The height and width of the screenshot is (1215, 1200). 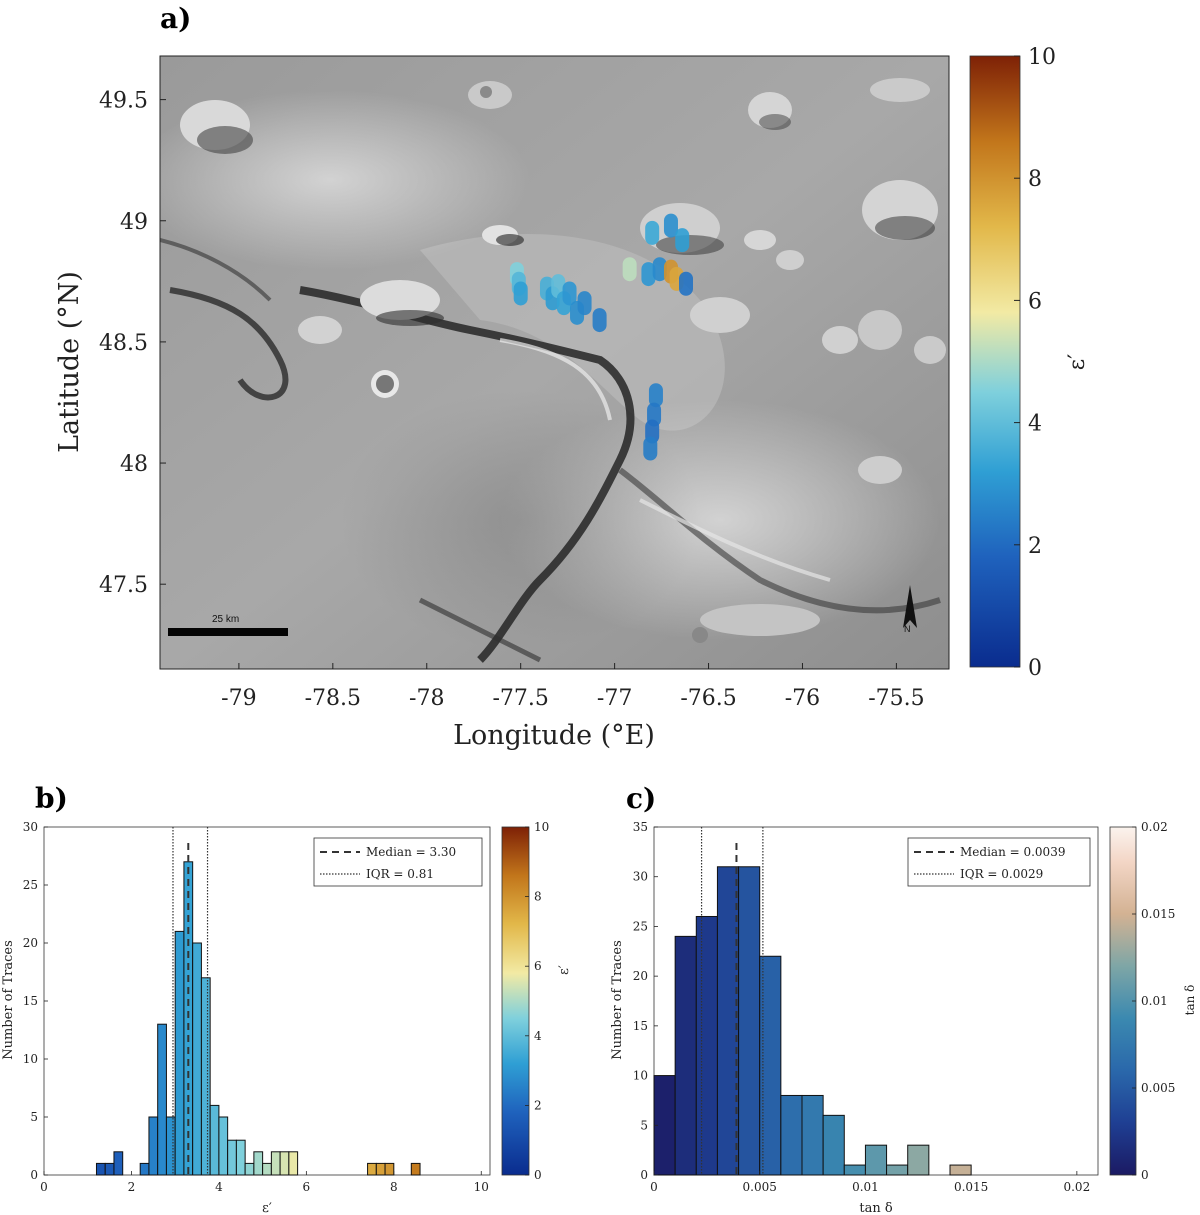 What do you see at coordinates (264, 1182) in the screenshot?
I see `b-x-ticks: 0 2 4 6 8 10` at bounding box center [264, 1182].